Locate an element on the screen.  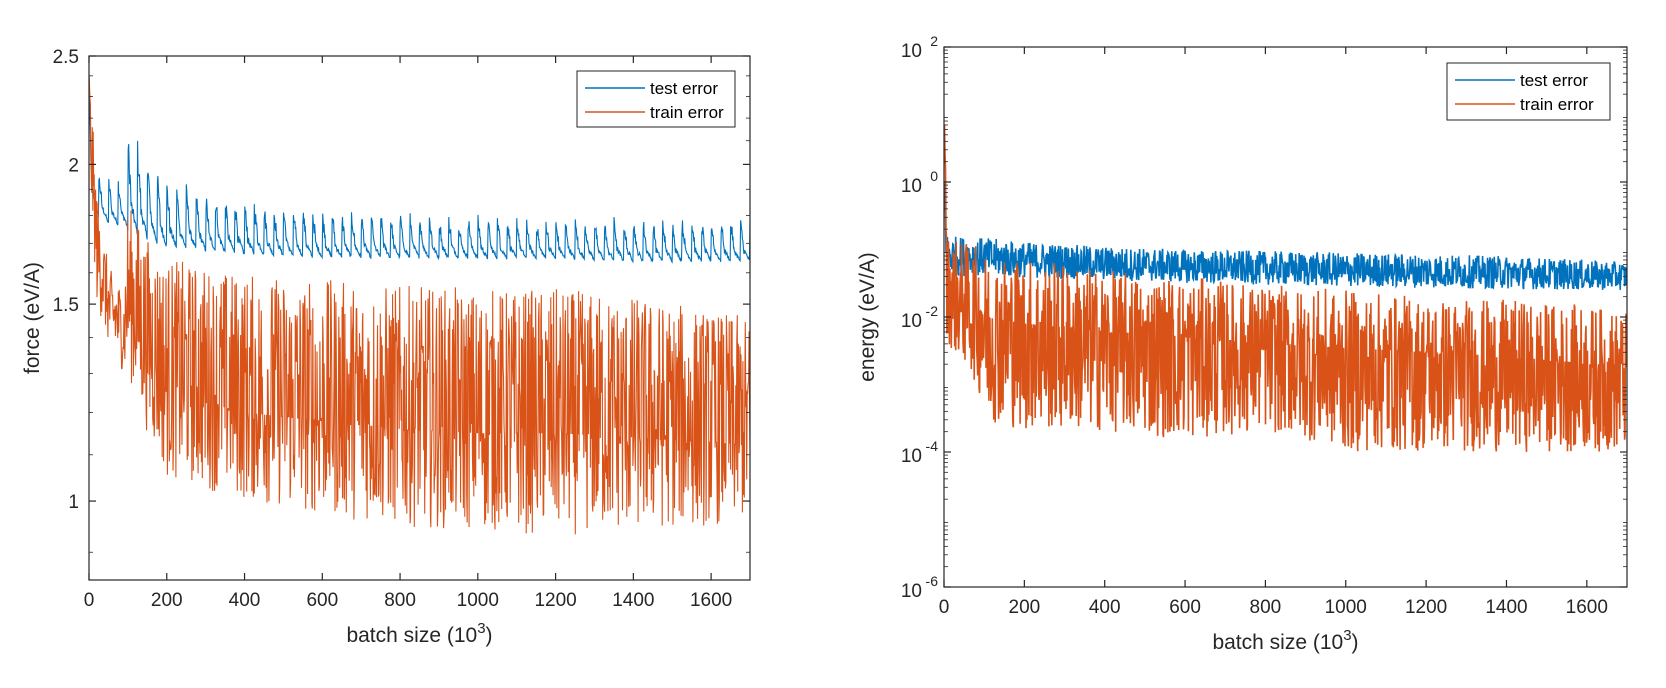
y-tick-label: 10 0 is located at coordinates (919, 182).